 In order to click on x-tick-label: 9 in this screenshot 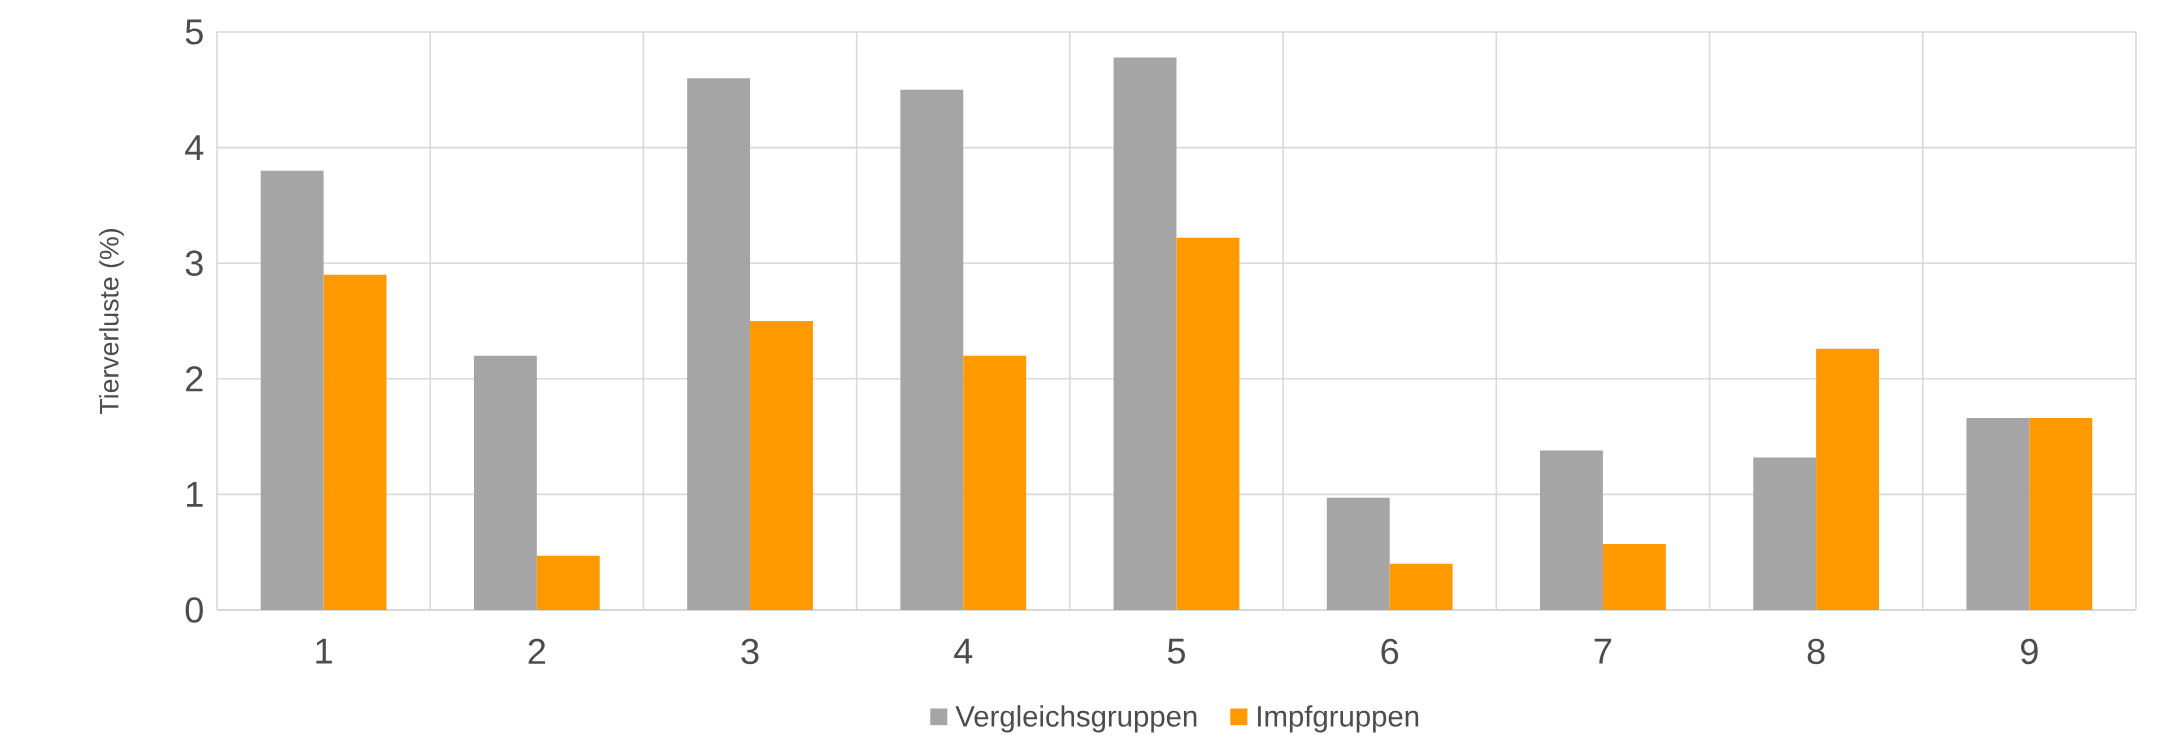, I will do `click(2029, 651)`.